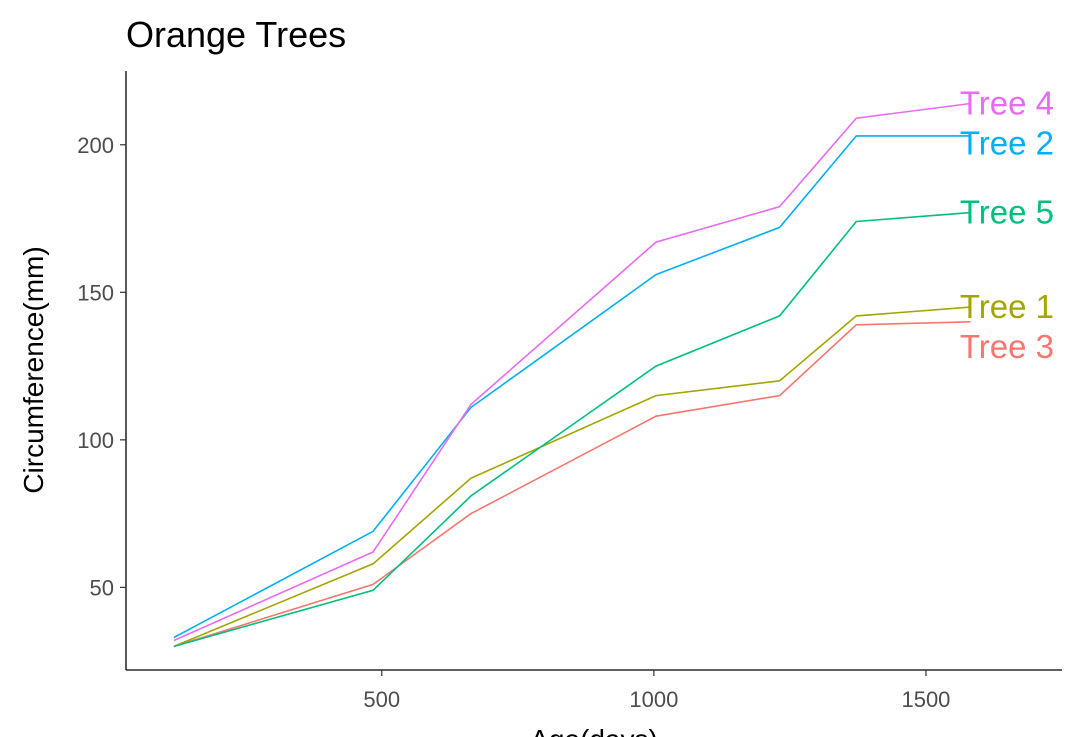 The image size is (1080, 737). Describe the element at coordinates (1007, 306) in the screenshot. I see `series-label-tree-1: Tree 1` at that location.